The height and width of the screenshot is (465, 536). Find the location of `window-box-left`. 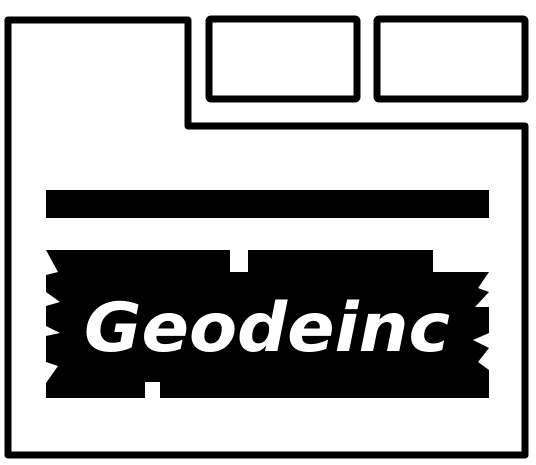

window-box-left is located at coordinates (283, 59).